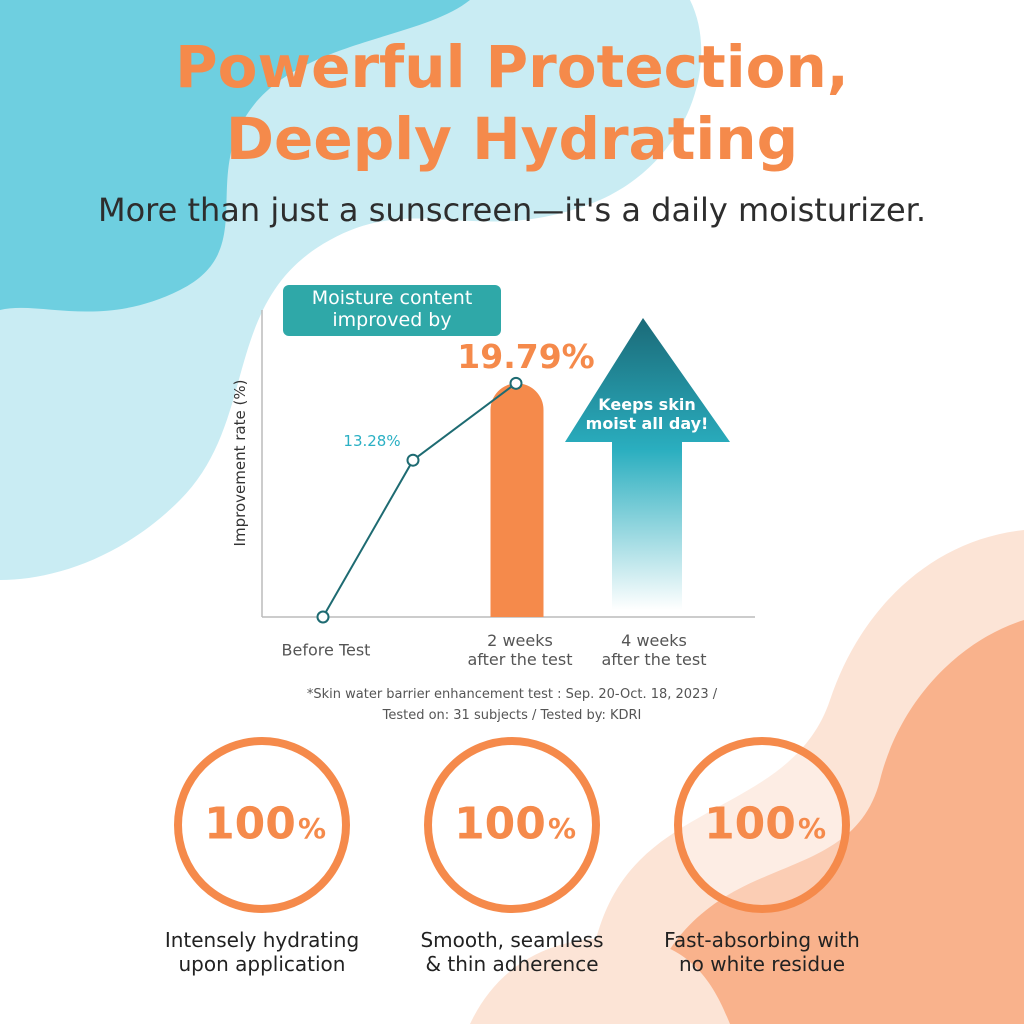  Describe the element at coordinates (372, 441) in the screenshot. I see `value-label: 13.28%` at that location.